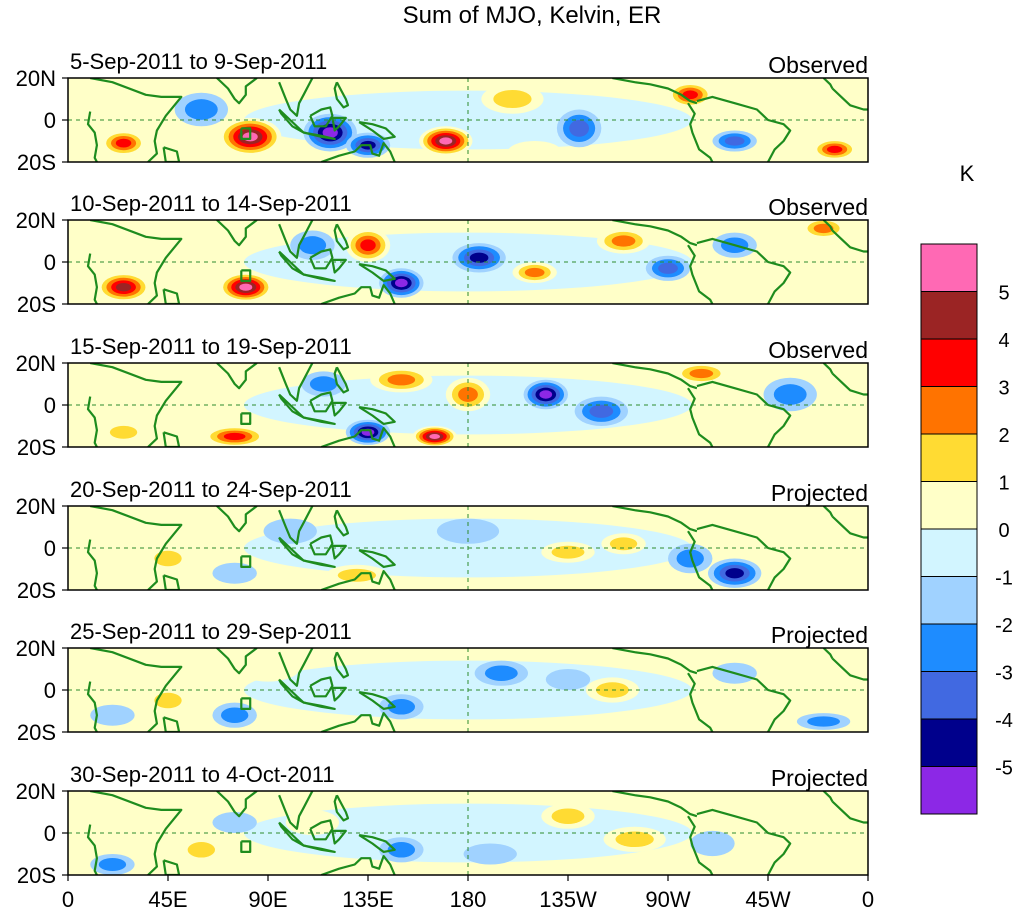  What do you see at coordinates (532, 15) in the screenshot?
I see `figure-title: Sum of MJO, Kelvin, ER` at bounding box center [532, 15].